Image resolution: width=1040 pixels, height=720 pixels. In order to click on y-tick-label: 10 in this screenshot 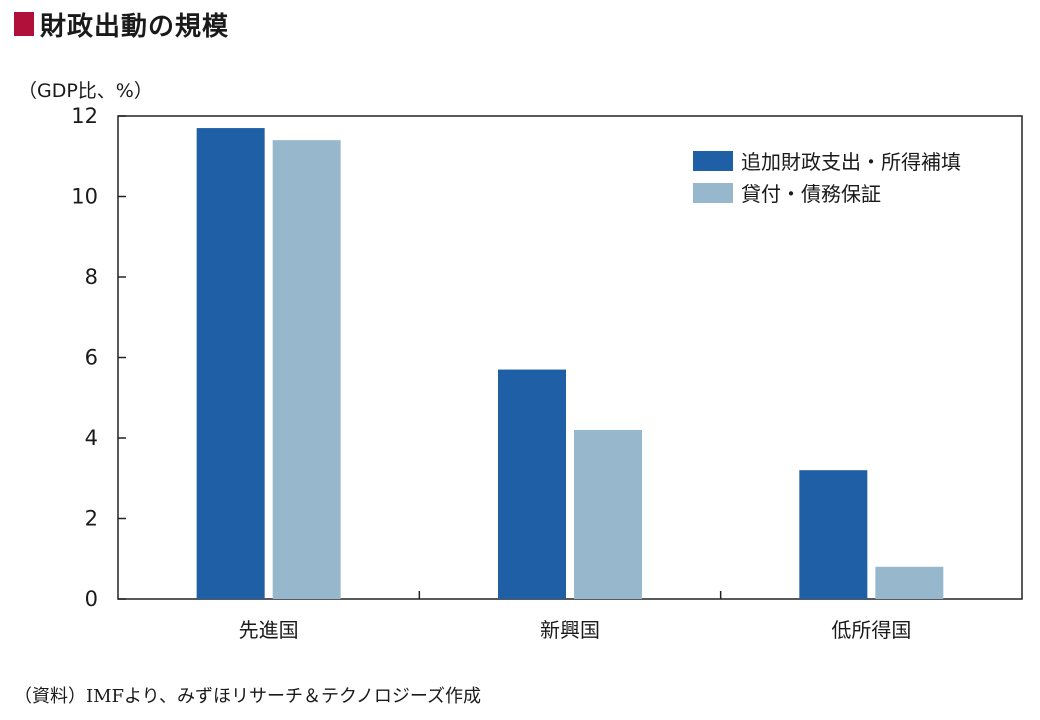, I will do `click(84, 197)`.